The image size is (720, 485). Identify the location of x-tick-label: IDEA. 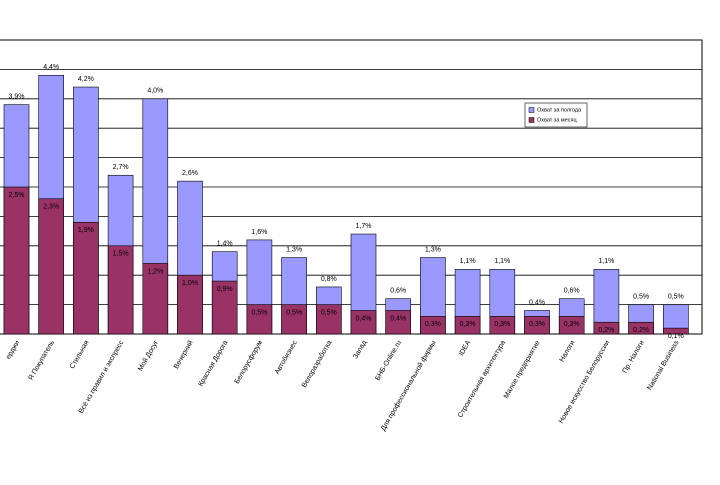
(465, 348).